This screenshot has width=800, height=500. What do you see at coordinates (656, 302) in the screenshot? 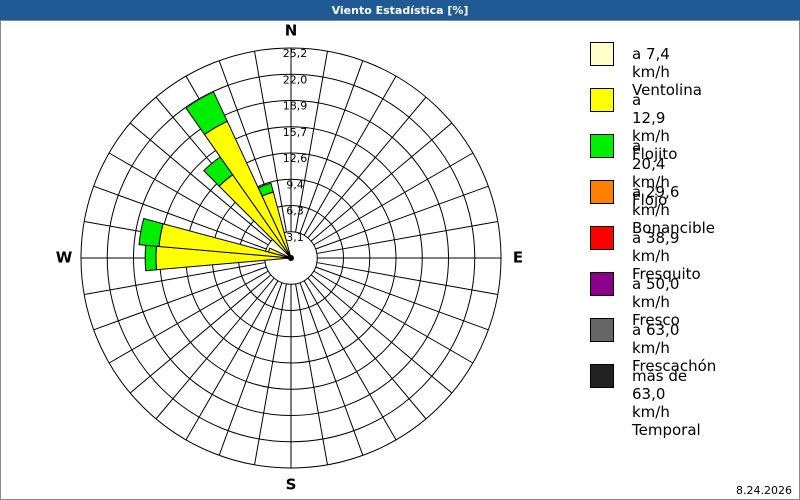
I see `legend-label: a 50,0 km/h Fresco` at bounding box center [656, 302].